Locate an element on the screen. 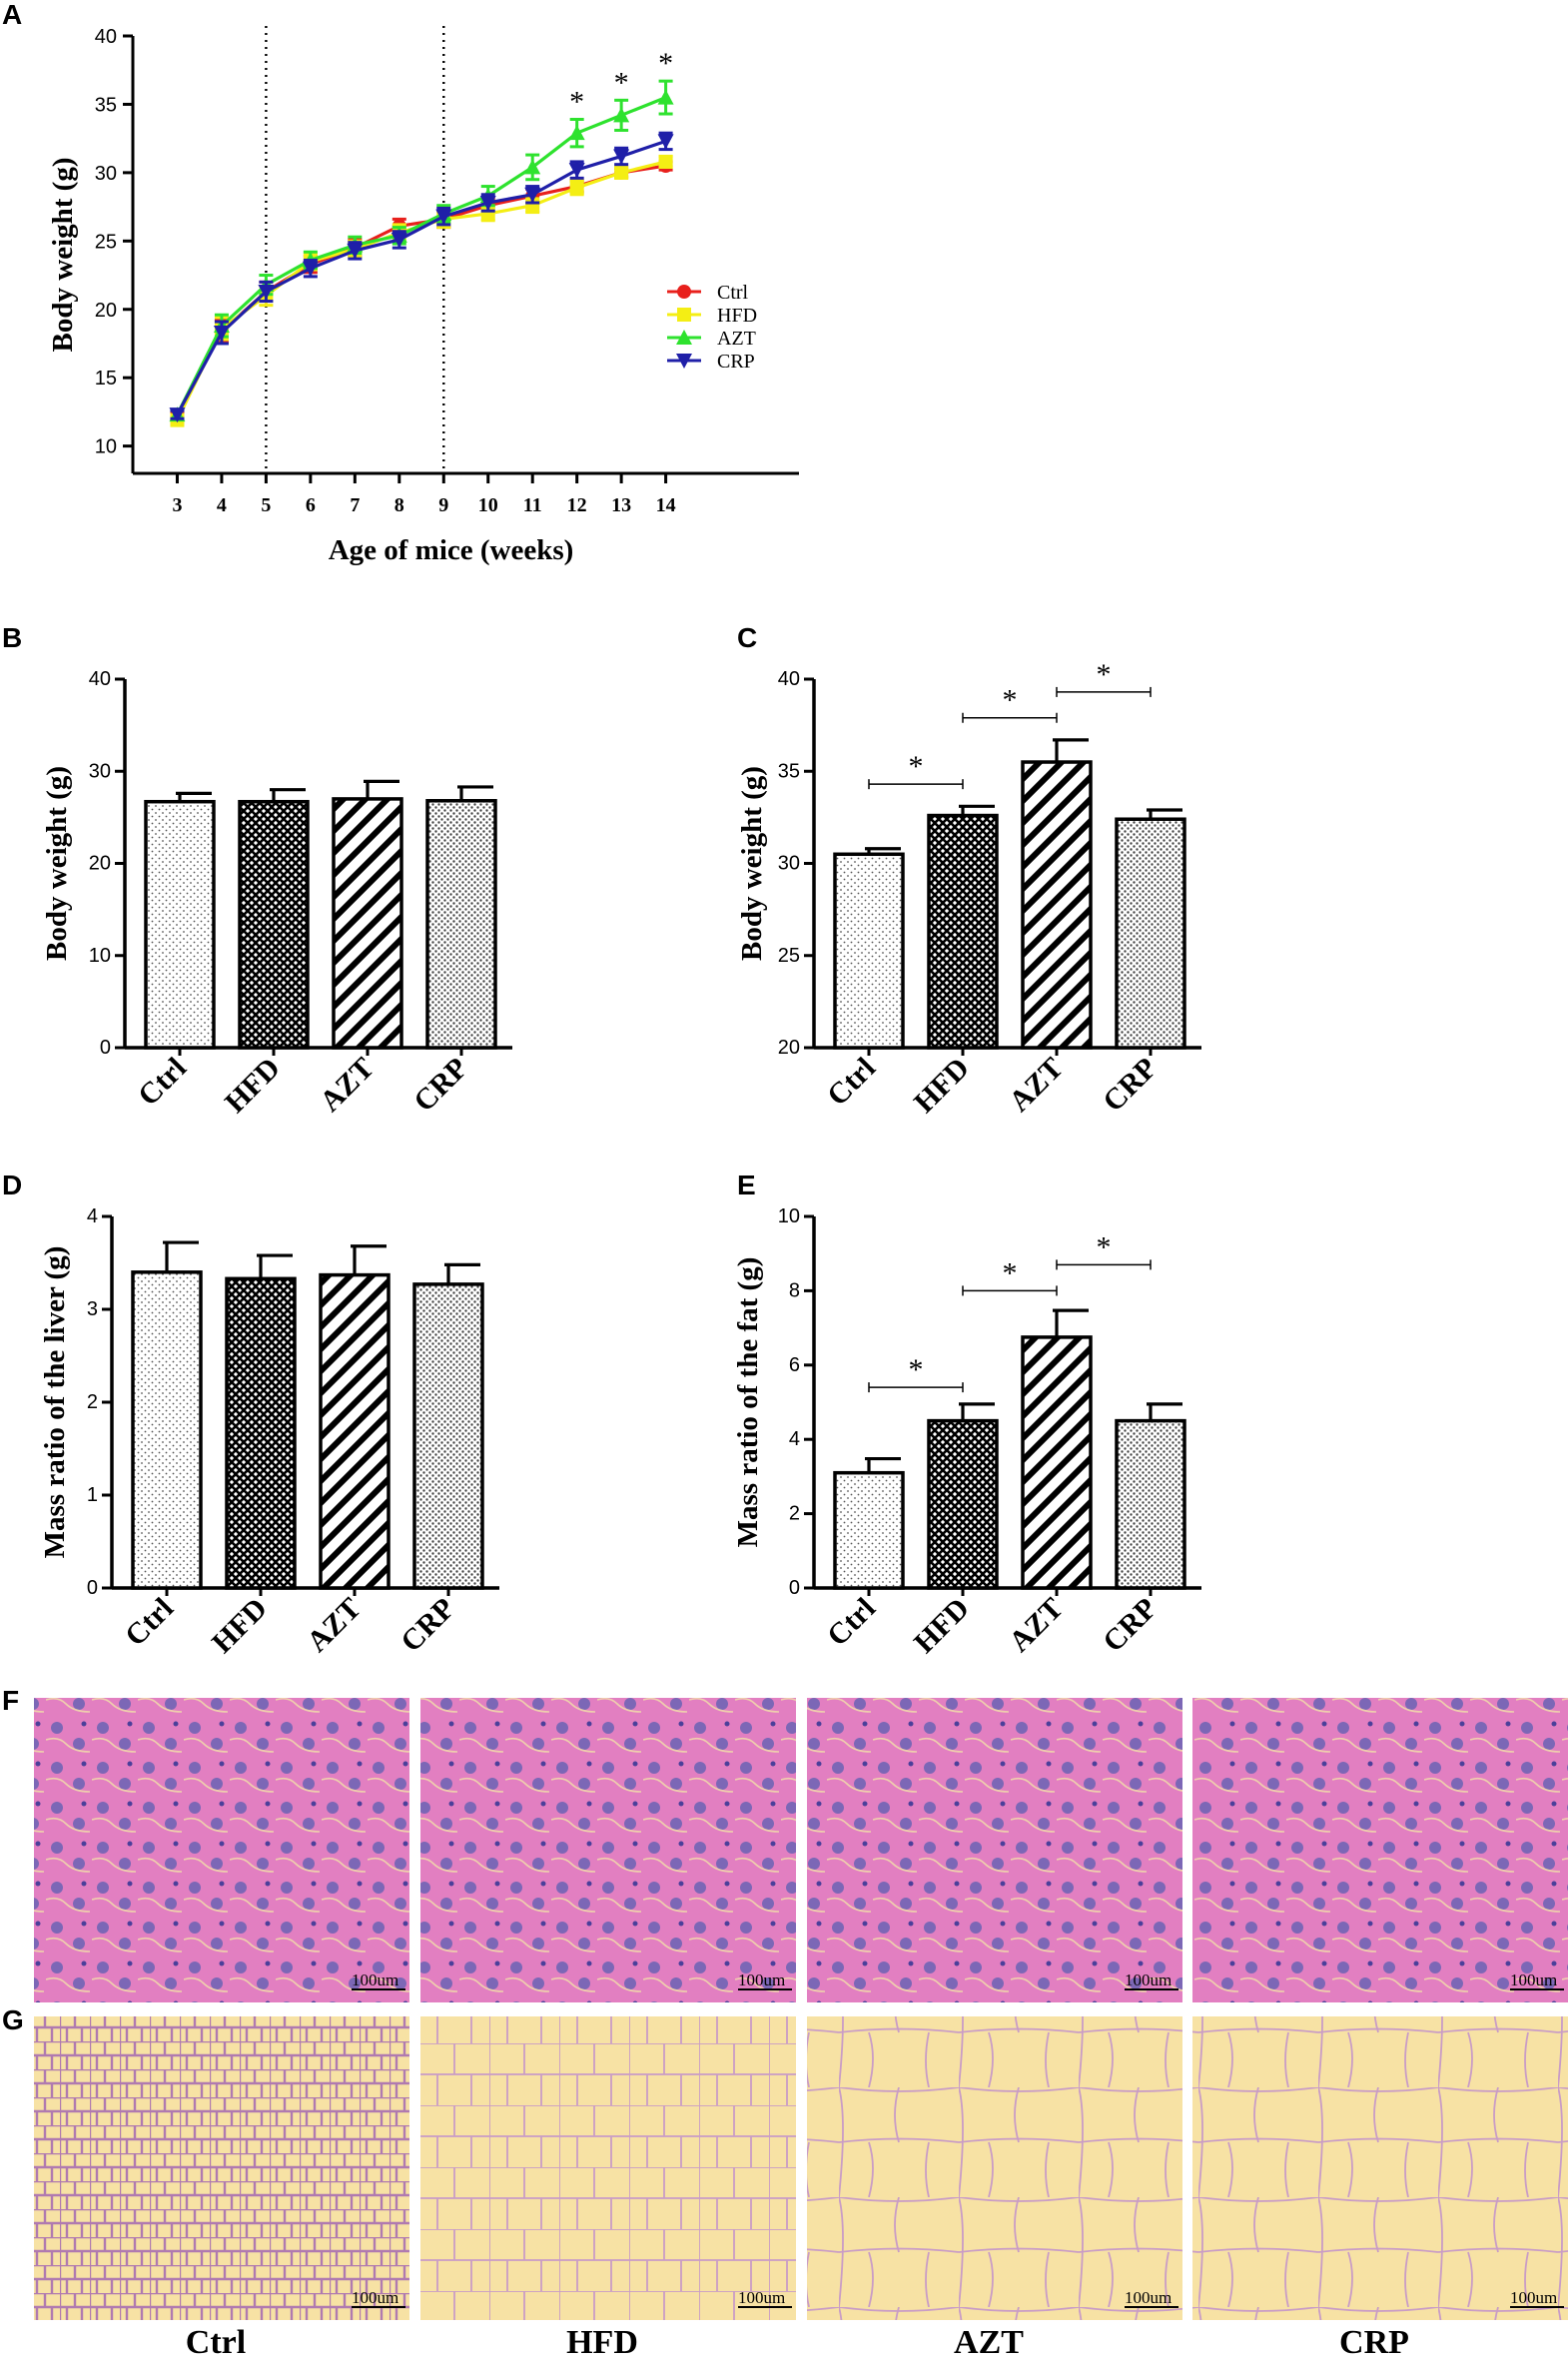 The height and width of the screenshot is (2366, 1568). legend-label: HFD is located at coordinates (737, 316).